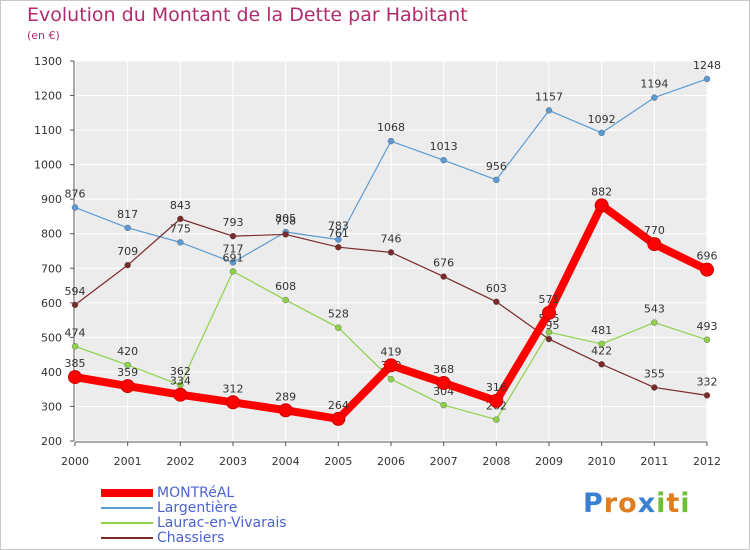 The width and height of the screenshot is (750, 550). What do you see at coordinates (233, 222) in the screenshot?
I see `data-label: 793` at bounding box center [233, 222].